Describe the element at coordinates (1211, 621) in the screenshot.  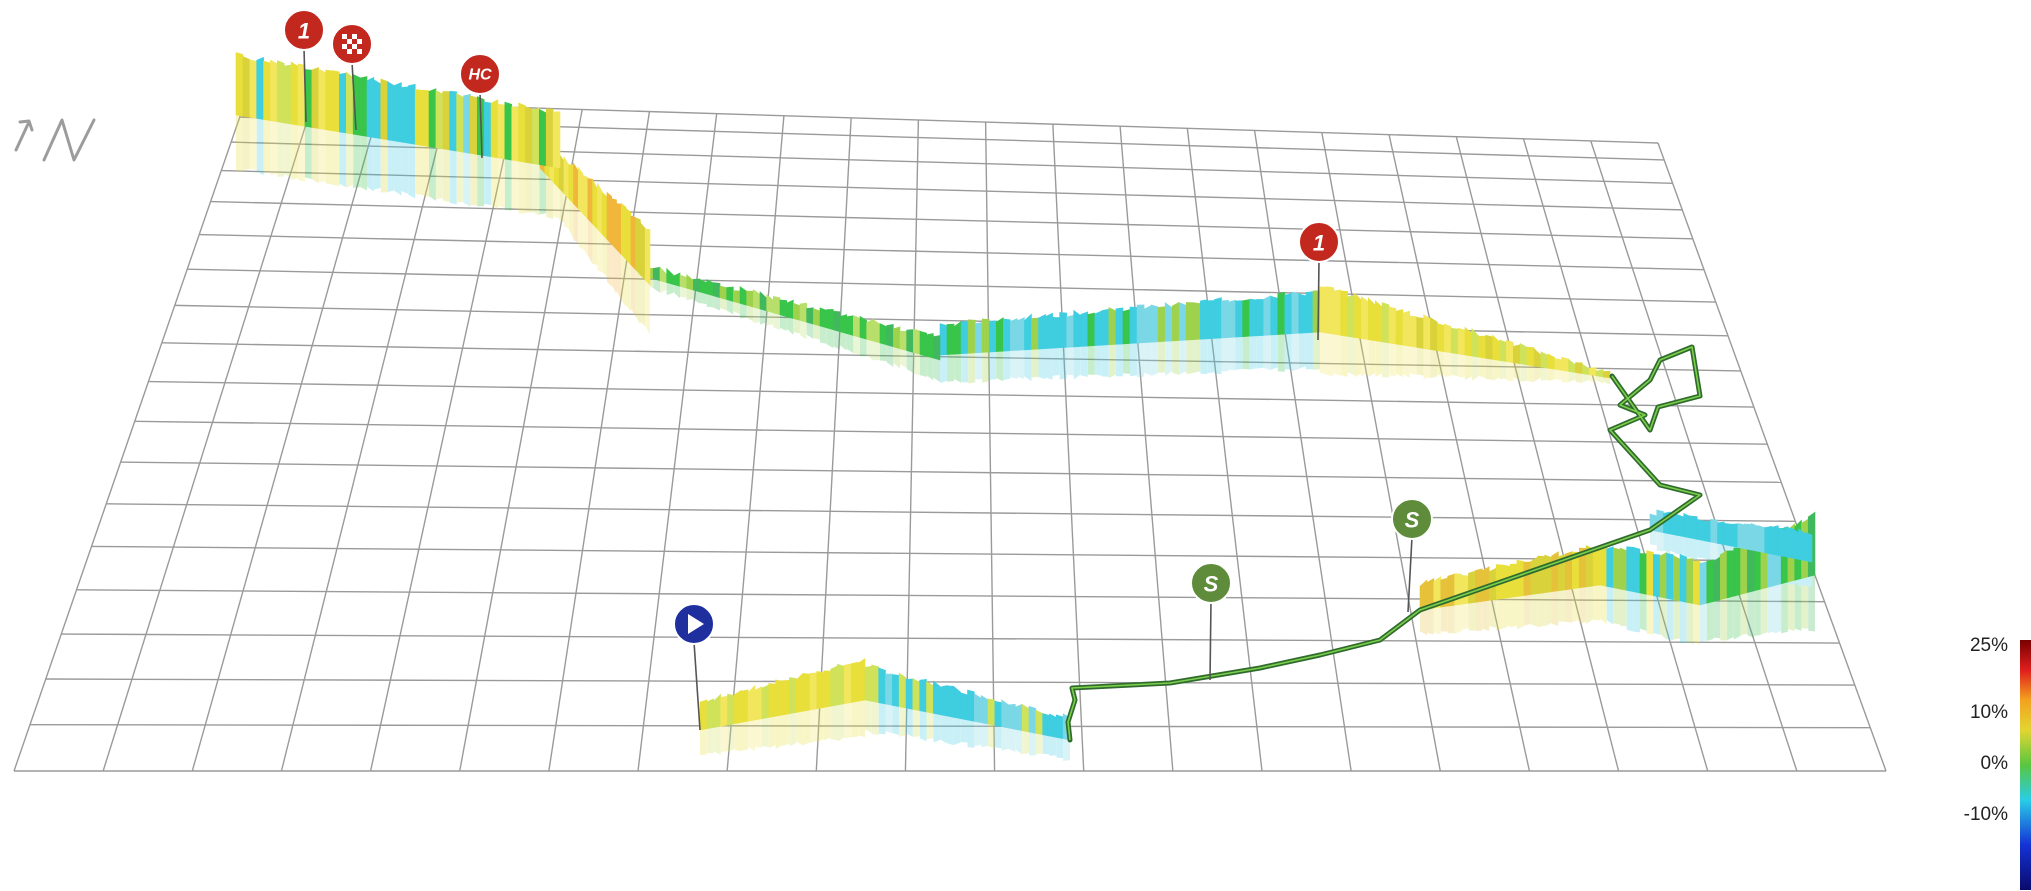
I see `sprint-marker-1: S` at that location.